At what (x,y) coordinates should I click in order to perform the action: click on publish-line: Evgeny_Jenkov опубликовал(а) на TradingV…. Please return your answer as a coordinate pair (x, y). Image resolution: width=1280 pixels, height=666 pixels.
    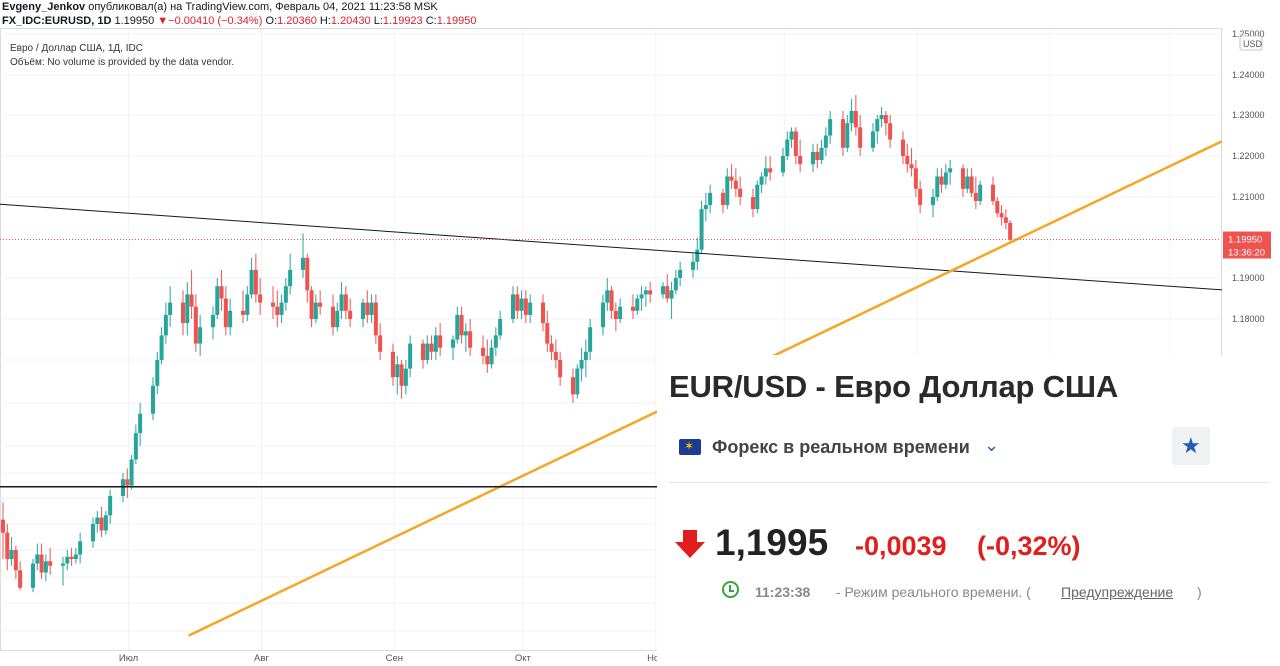
    Looking at the image, I should click on (220, 7).